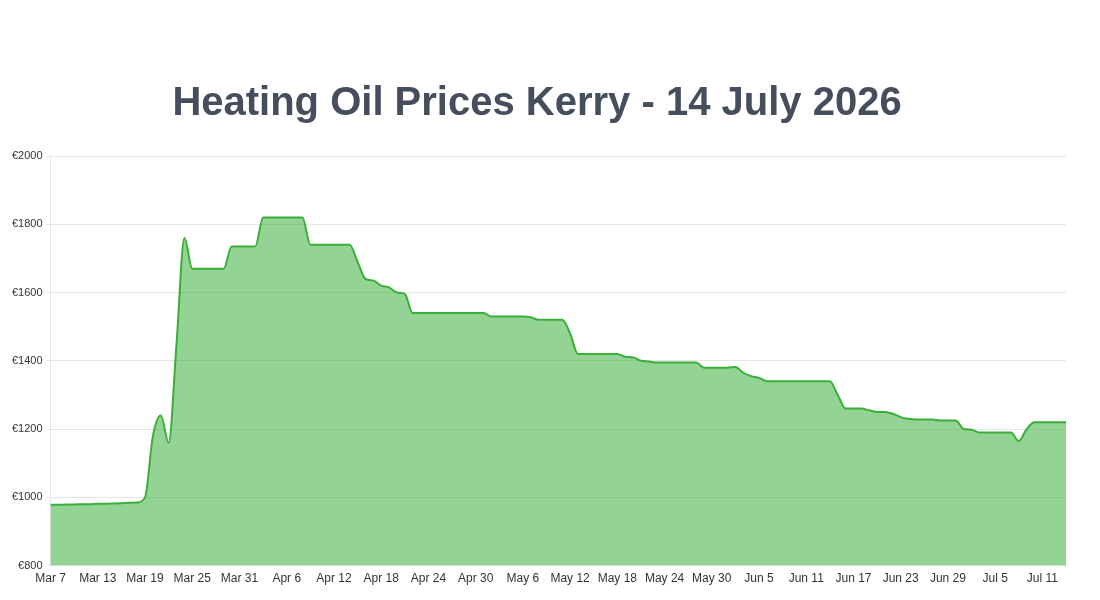  What do you see at coordinates (617, 578) in the screenshot?
I see `x-tick-label: May 18` at bounding box center [617, 578].